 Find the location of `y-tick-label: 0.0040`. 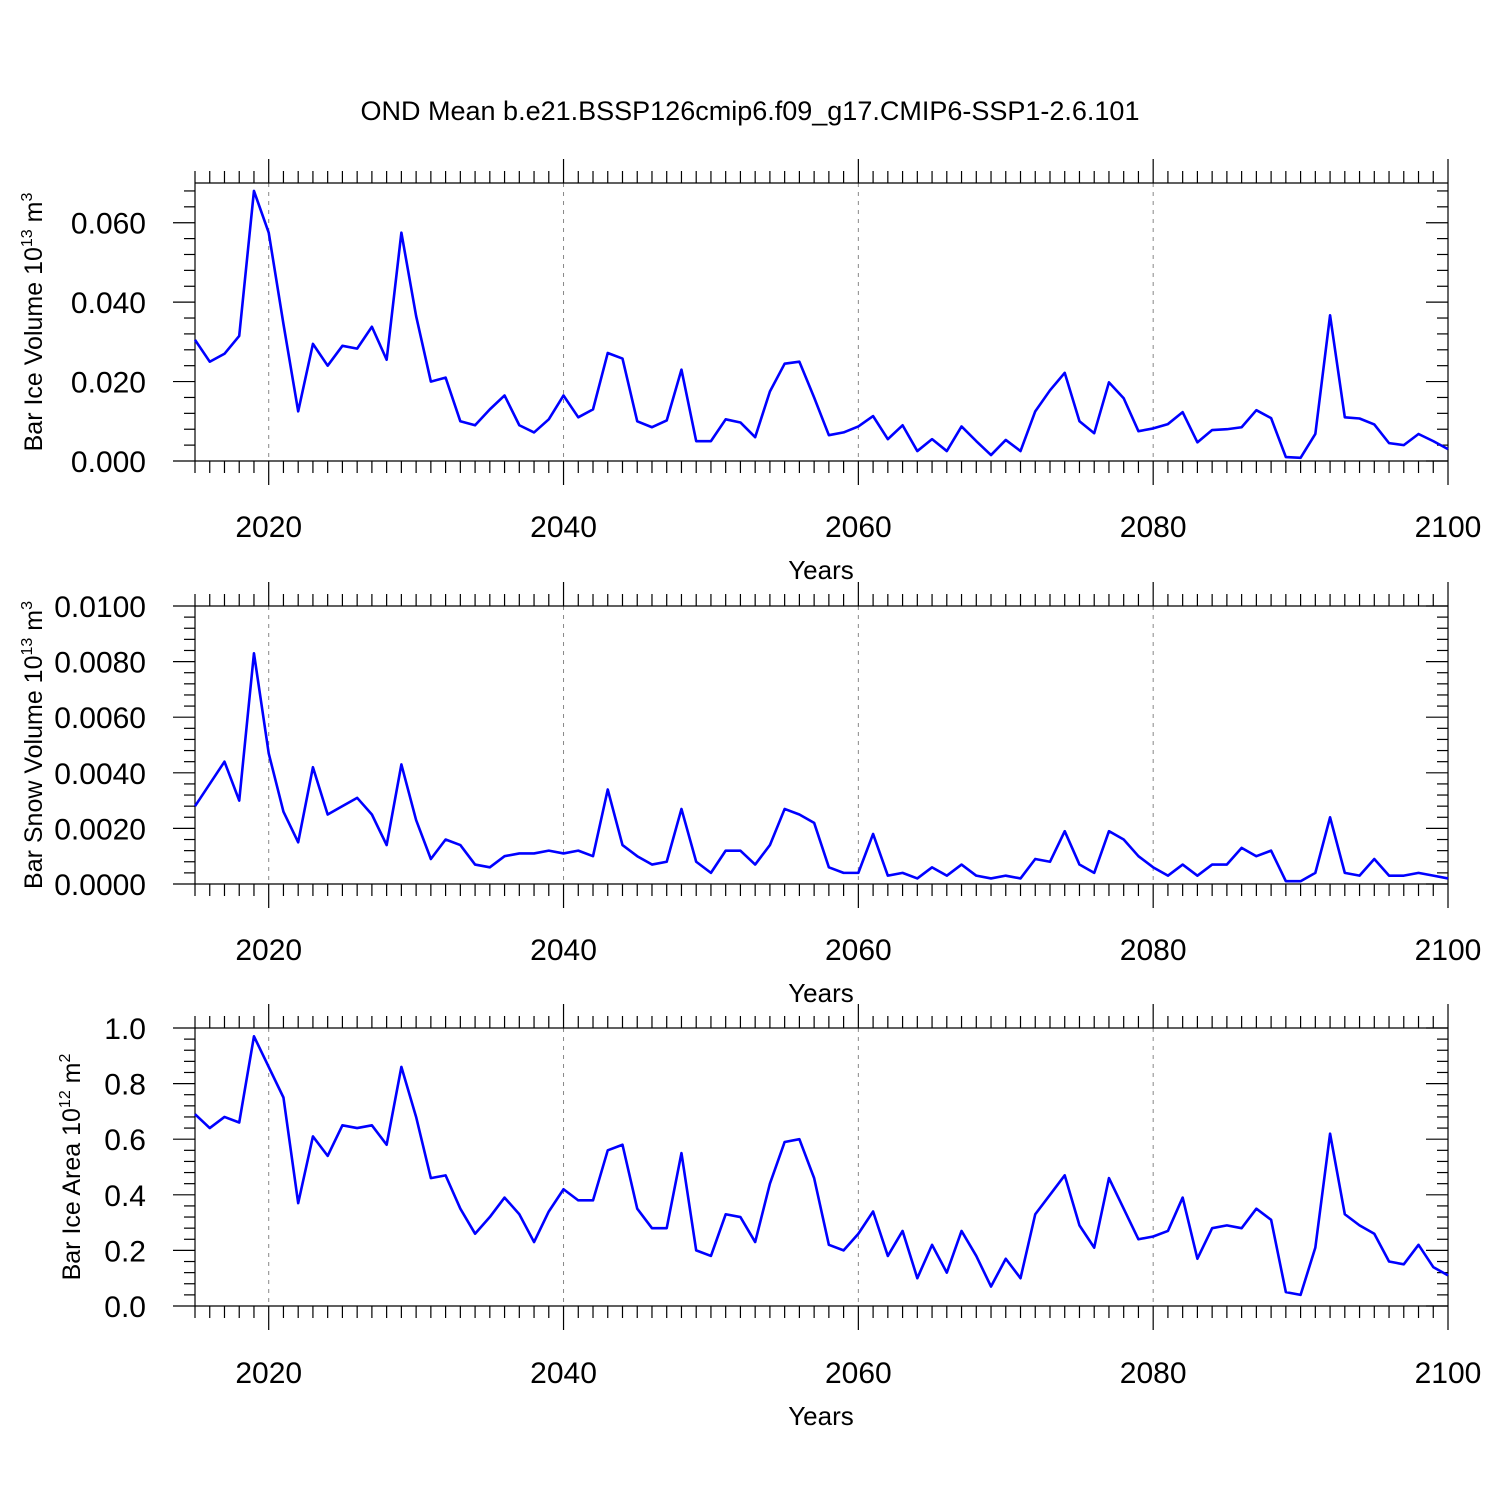

y-tick-label: 0.0040 is located at coordinates (100, 774).